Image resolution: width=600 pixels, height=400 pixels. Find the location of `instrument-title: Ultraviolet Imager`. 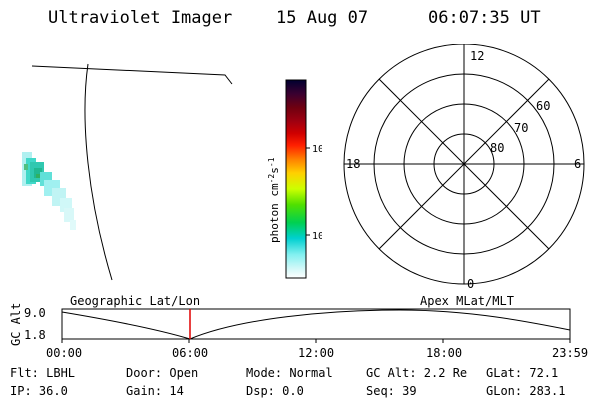

instrument-title: Ultraviolet Imager is located at coordinates (140, 18).